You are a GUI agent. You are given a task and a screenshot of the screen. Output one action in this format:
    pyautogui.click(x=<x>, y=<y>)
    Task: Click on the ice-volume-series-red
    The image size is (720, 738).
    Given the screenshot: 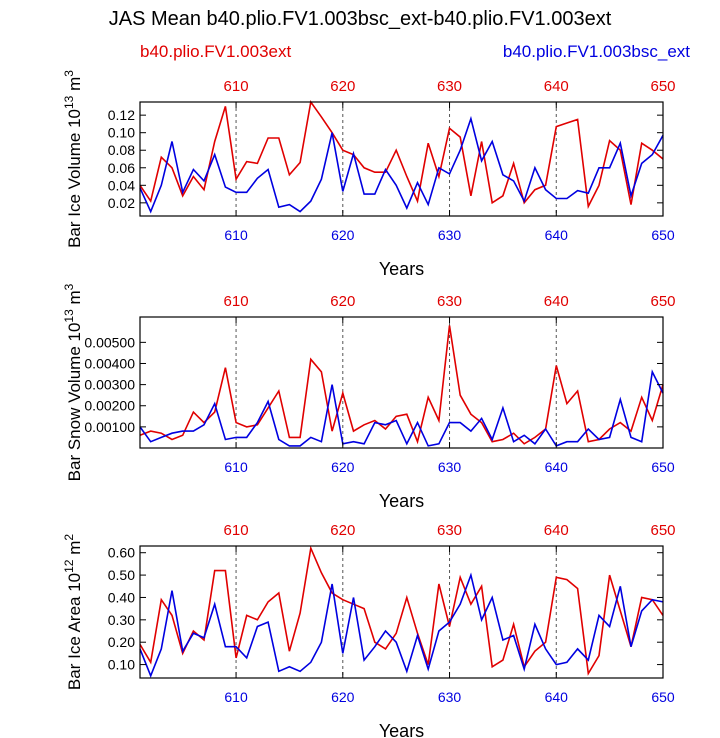 What is the action you would take?
    pyautogui.click(x=401, y=154)
    